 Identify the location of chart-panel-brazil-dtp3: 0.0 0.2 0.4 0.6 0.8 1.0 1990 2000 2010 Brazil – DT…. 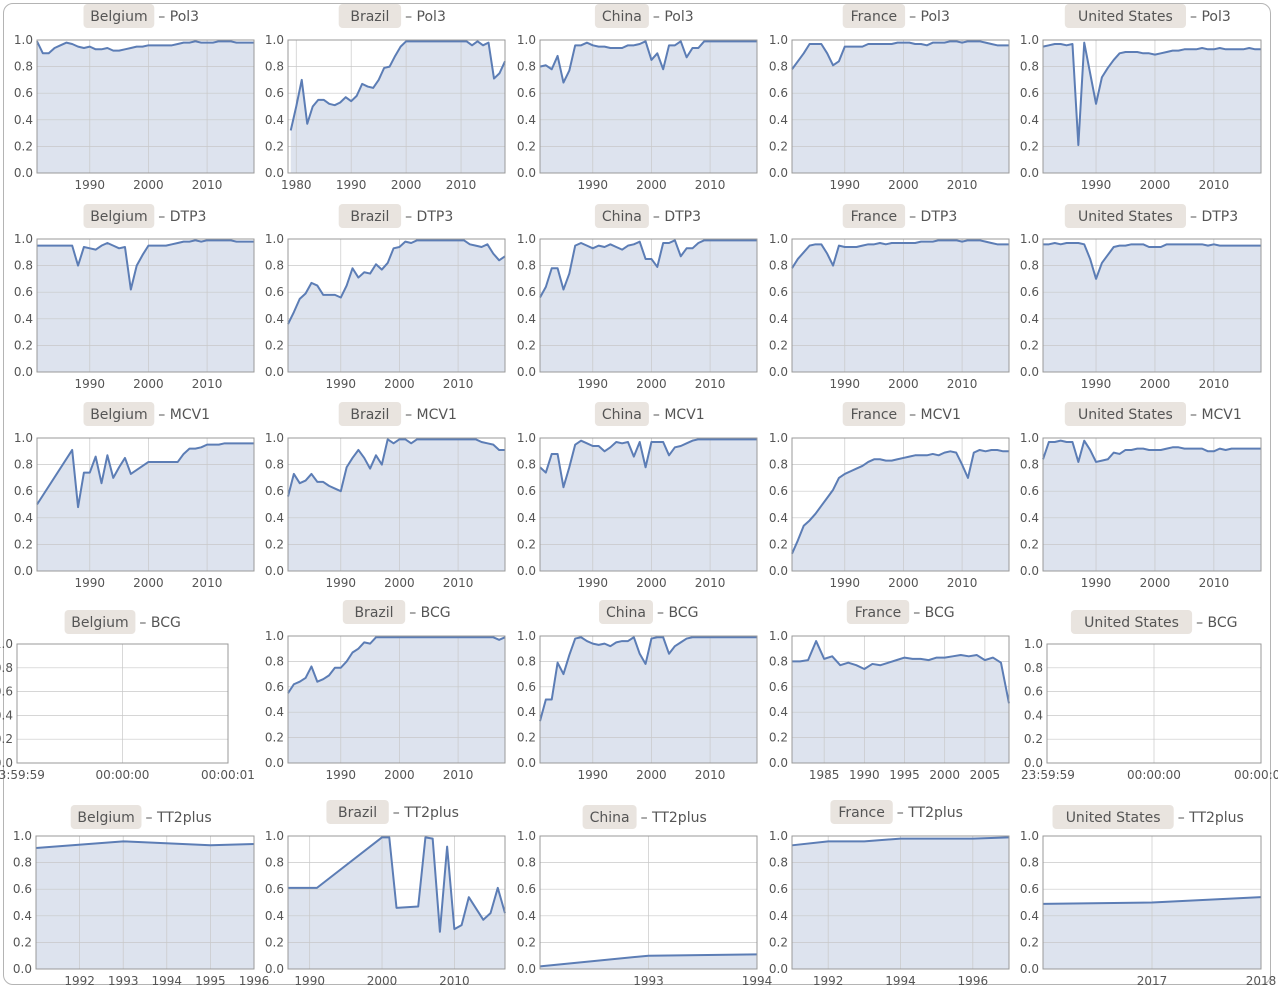
(385, 297).